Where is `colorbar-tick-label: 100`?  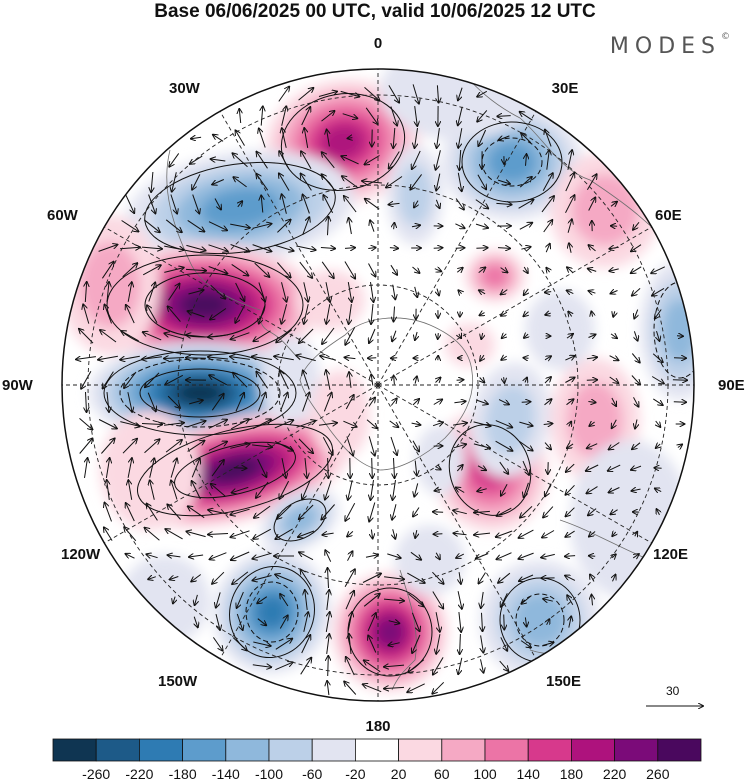 colorbar-tick-label: 100 is located at coordinates (485, 774).